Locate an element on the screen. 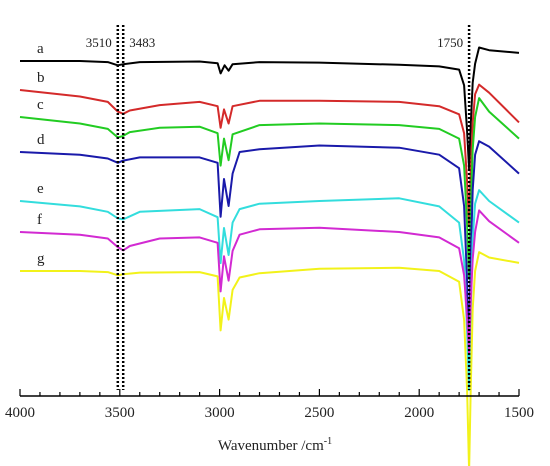  x-axis-label-superscript: -1 is located at coordinates (328, 441).